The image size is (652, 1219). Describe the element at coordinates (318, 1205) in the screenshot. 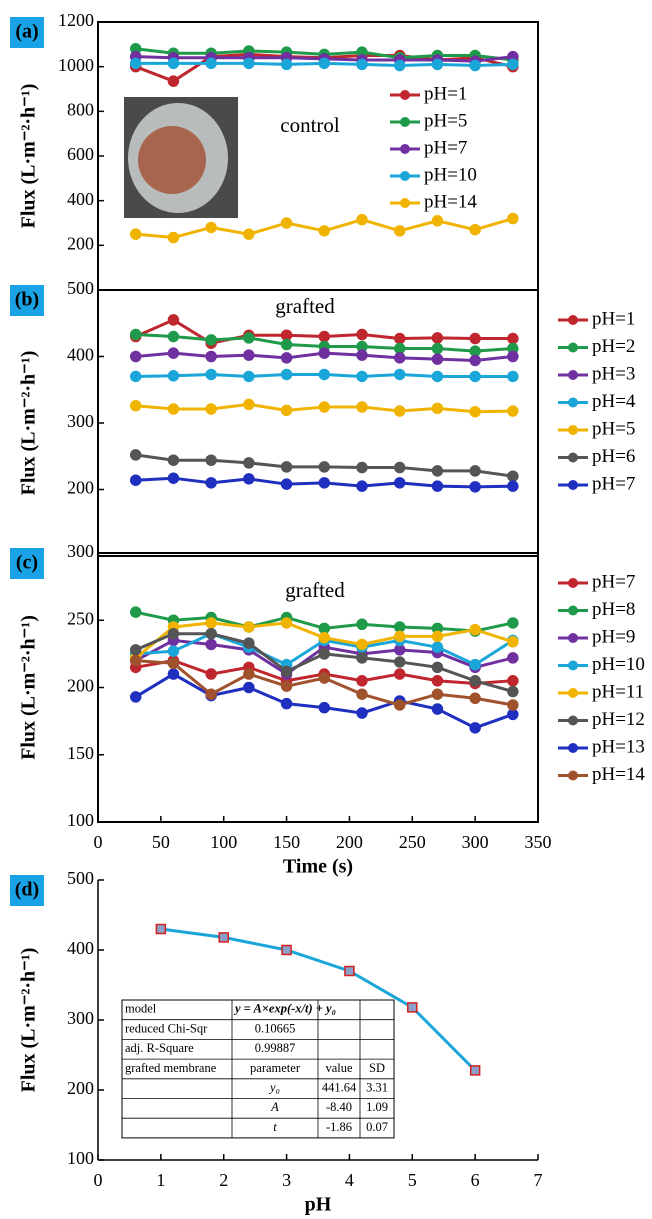

I see `x-axis-title: pH` at that location.